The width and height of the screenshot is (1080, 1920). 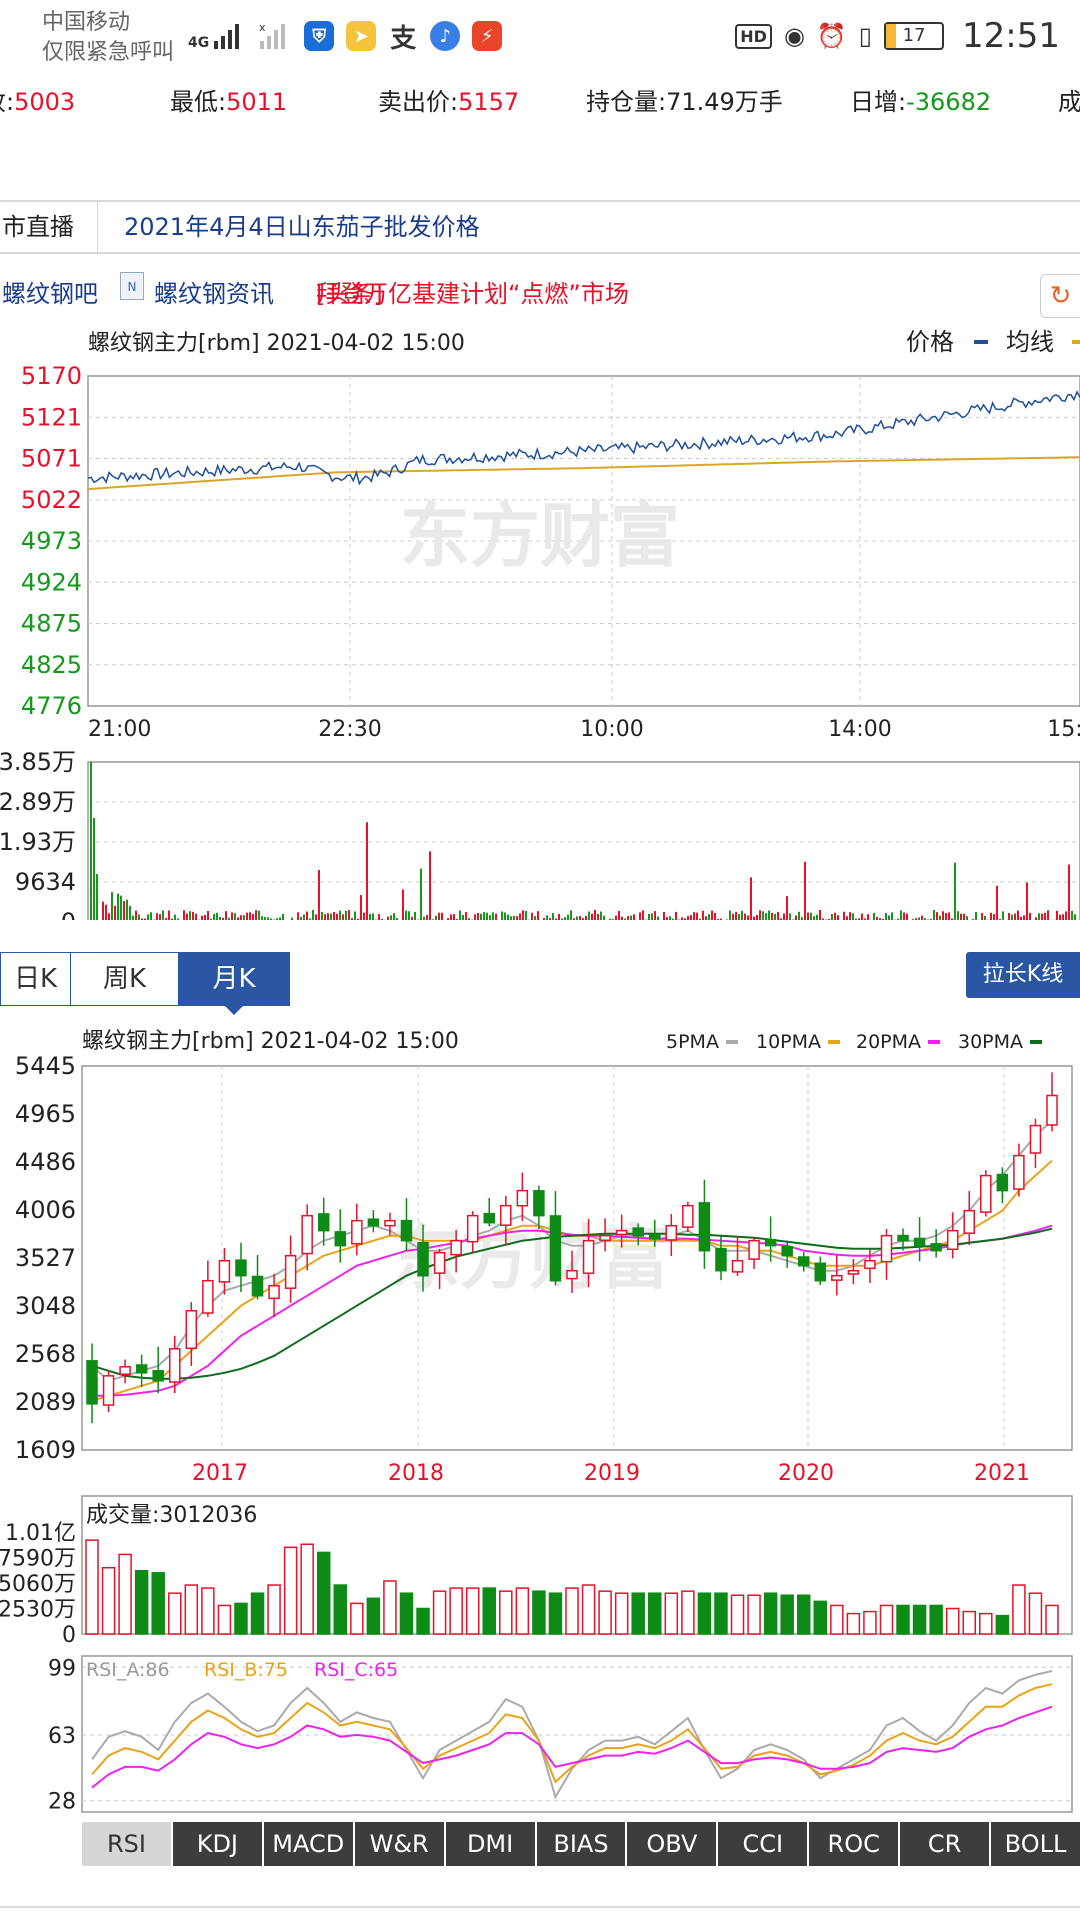 What do you see at coordinates (45, 102) in the screenshot?
I see `quote-value: 5003` at bounding box center [45, 102].